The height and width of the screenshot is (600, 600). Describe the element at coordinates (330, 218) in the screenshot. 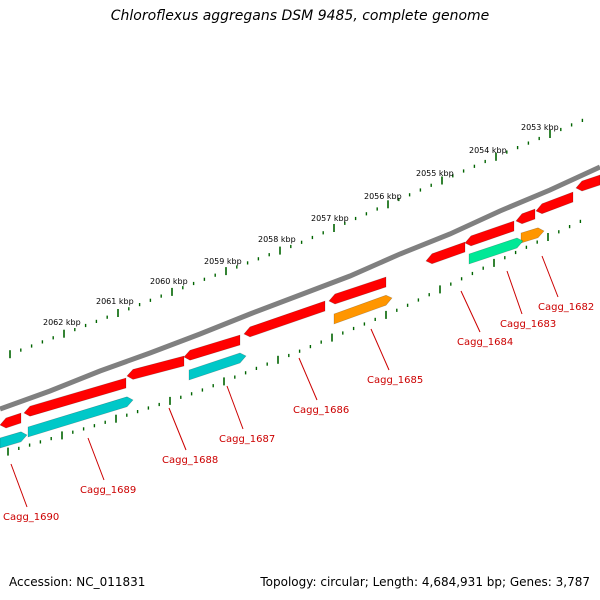

I see `scale-label-2057: 2057 kbp` at that location.